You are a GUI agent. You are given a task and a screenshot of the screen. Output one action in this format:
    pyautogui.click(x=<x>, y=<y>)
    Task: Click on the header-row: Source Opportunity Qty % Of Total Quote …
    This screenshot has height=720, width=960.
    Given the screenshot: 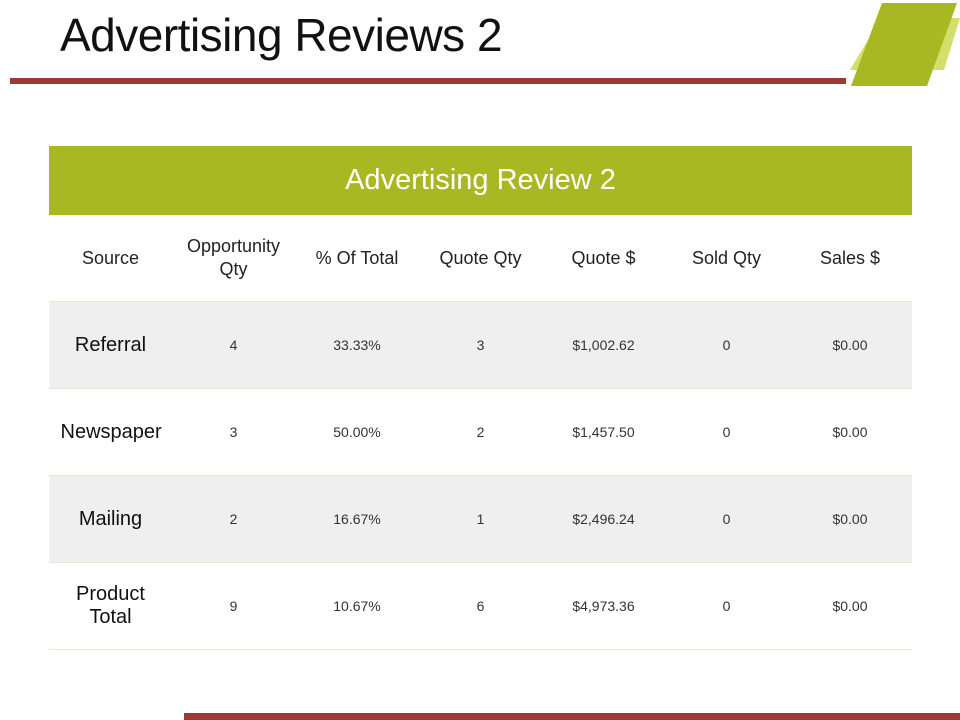 What is the action you would take?
    pyautogui.click(x=480, y=258)
    